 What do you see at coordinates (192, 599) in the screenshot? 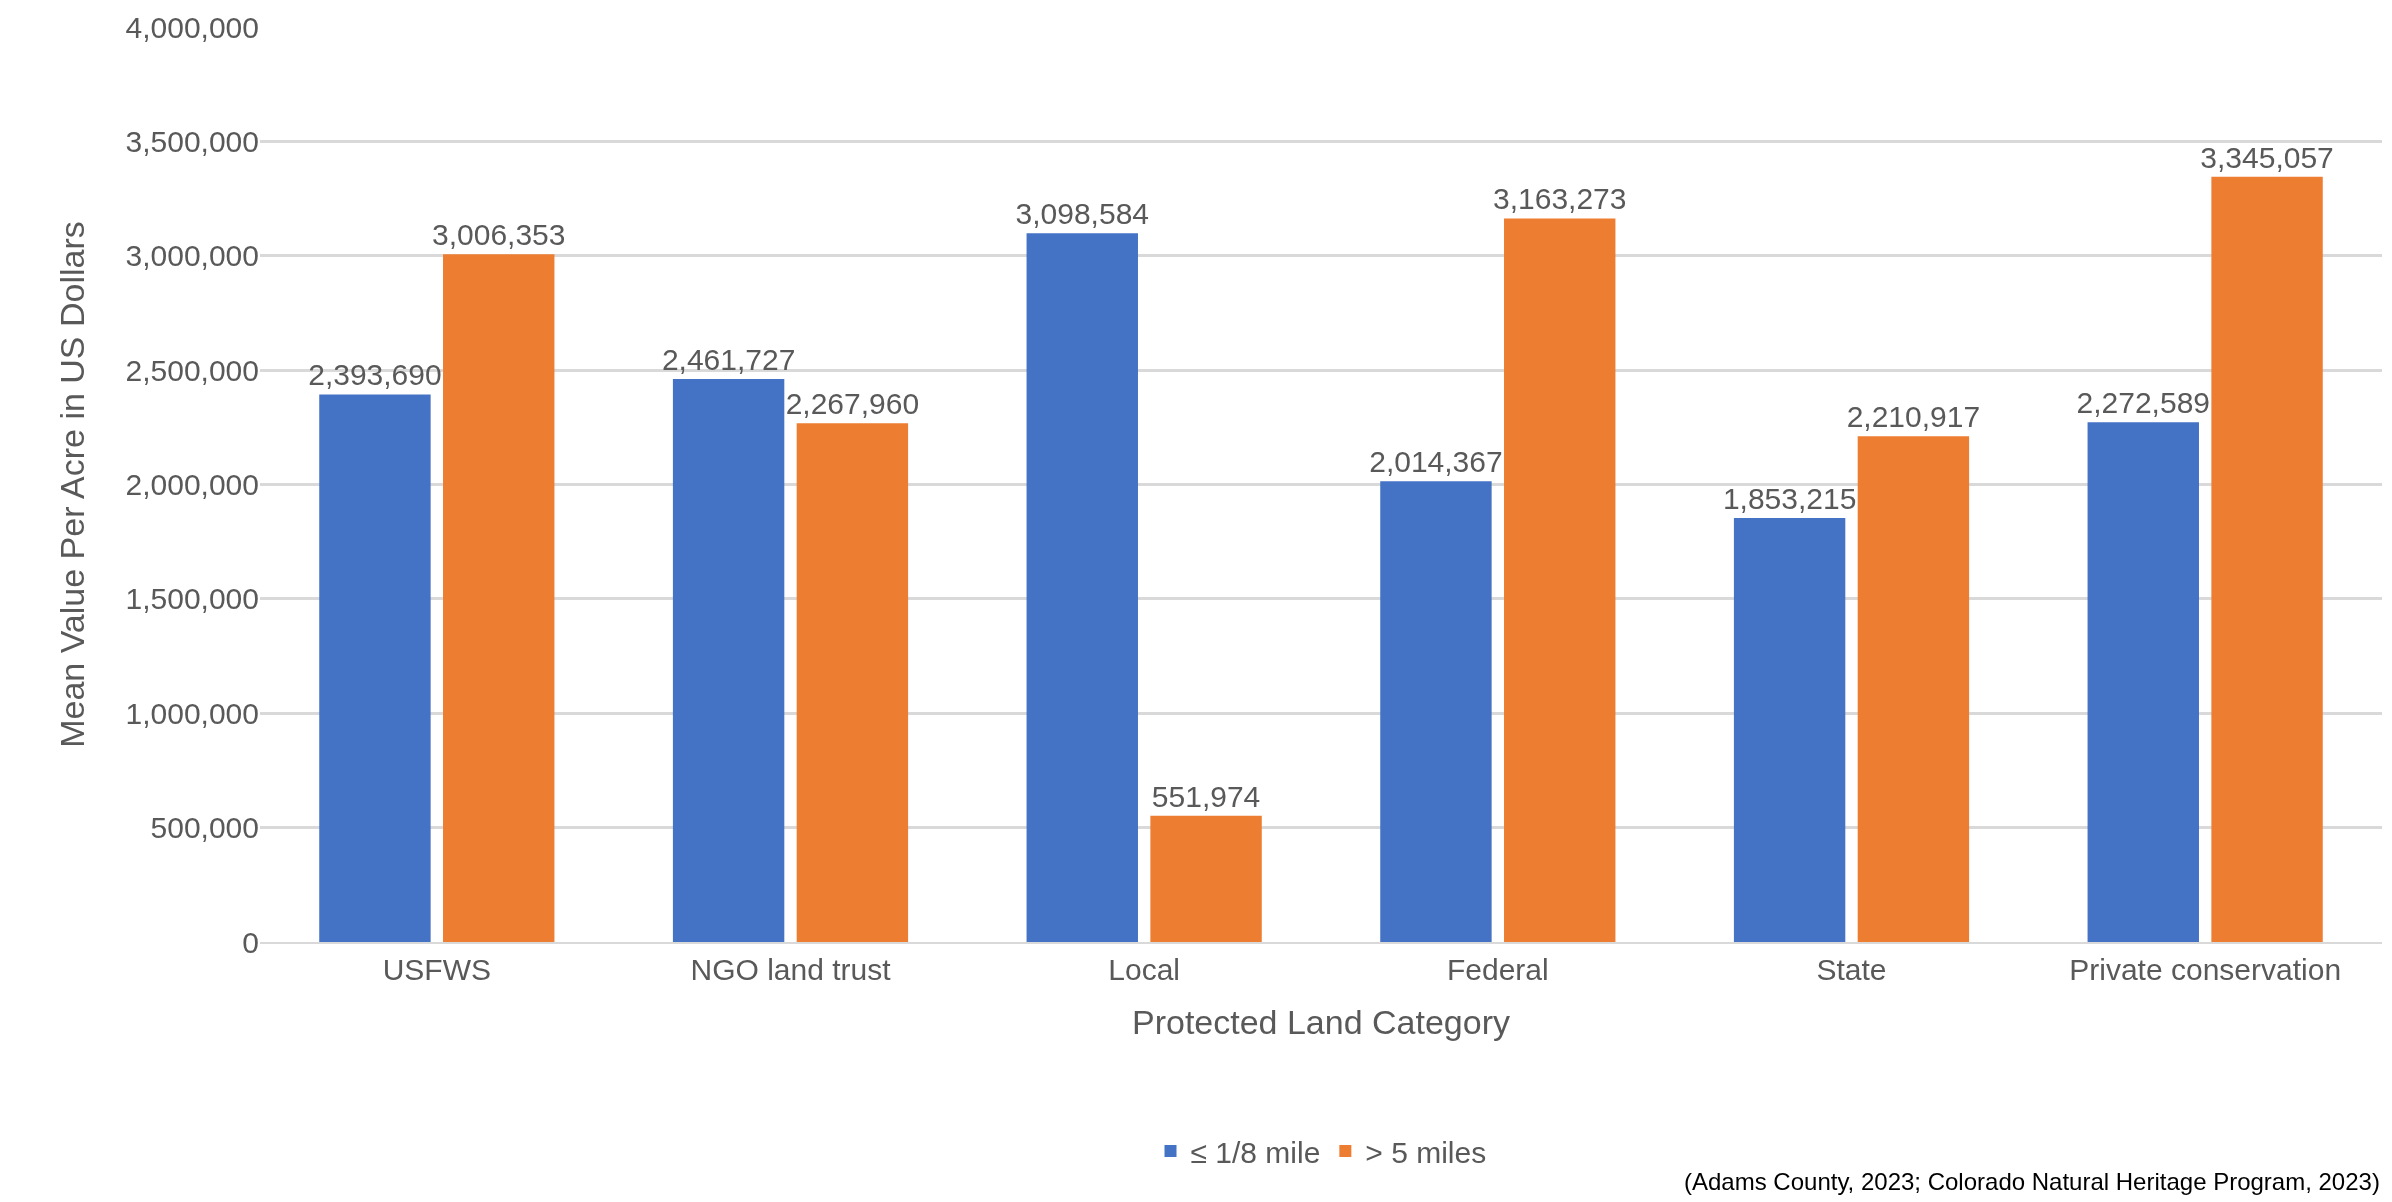
I see `y-tick-label: 1,500,000` at bounding box center [192, 599].